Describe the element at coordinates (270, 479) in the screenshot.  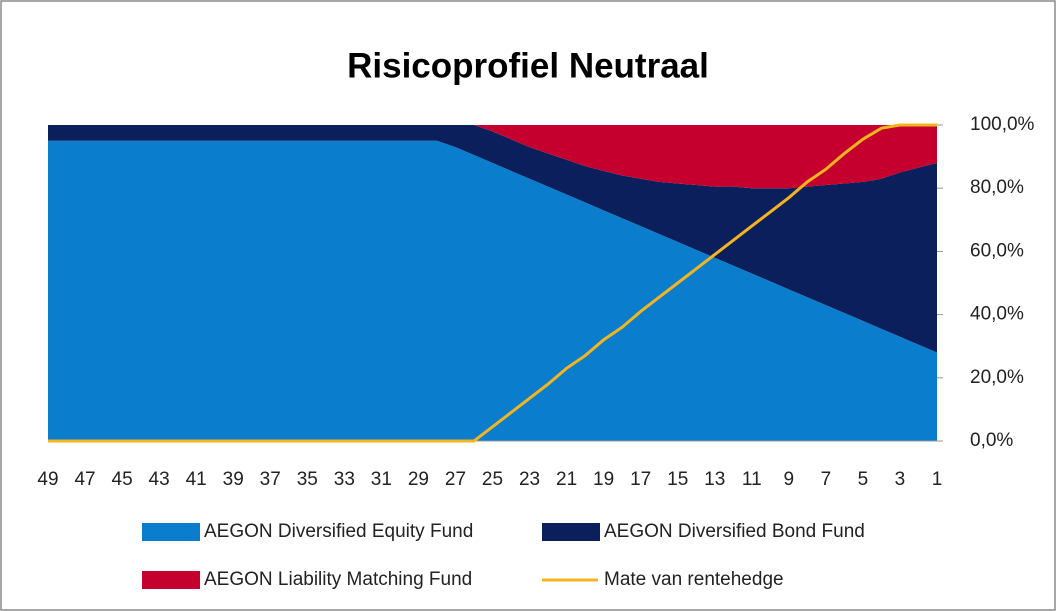
I see `x-tick-label: 37` at that location.